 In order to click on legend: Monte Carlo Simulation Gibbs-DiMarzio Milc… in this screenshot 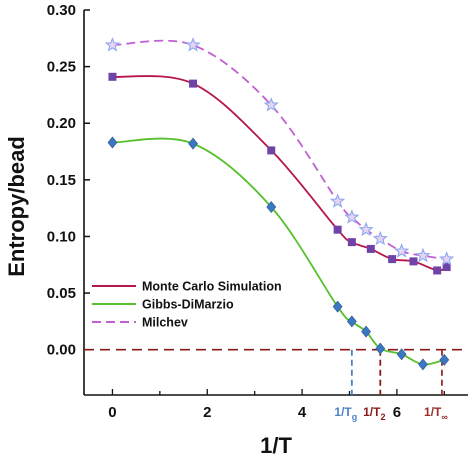, I will do `click(187, 305)`.